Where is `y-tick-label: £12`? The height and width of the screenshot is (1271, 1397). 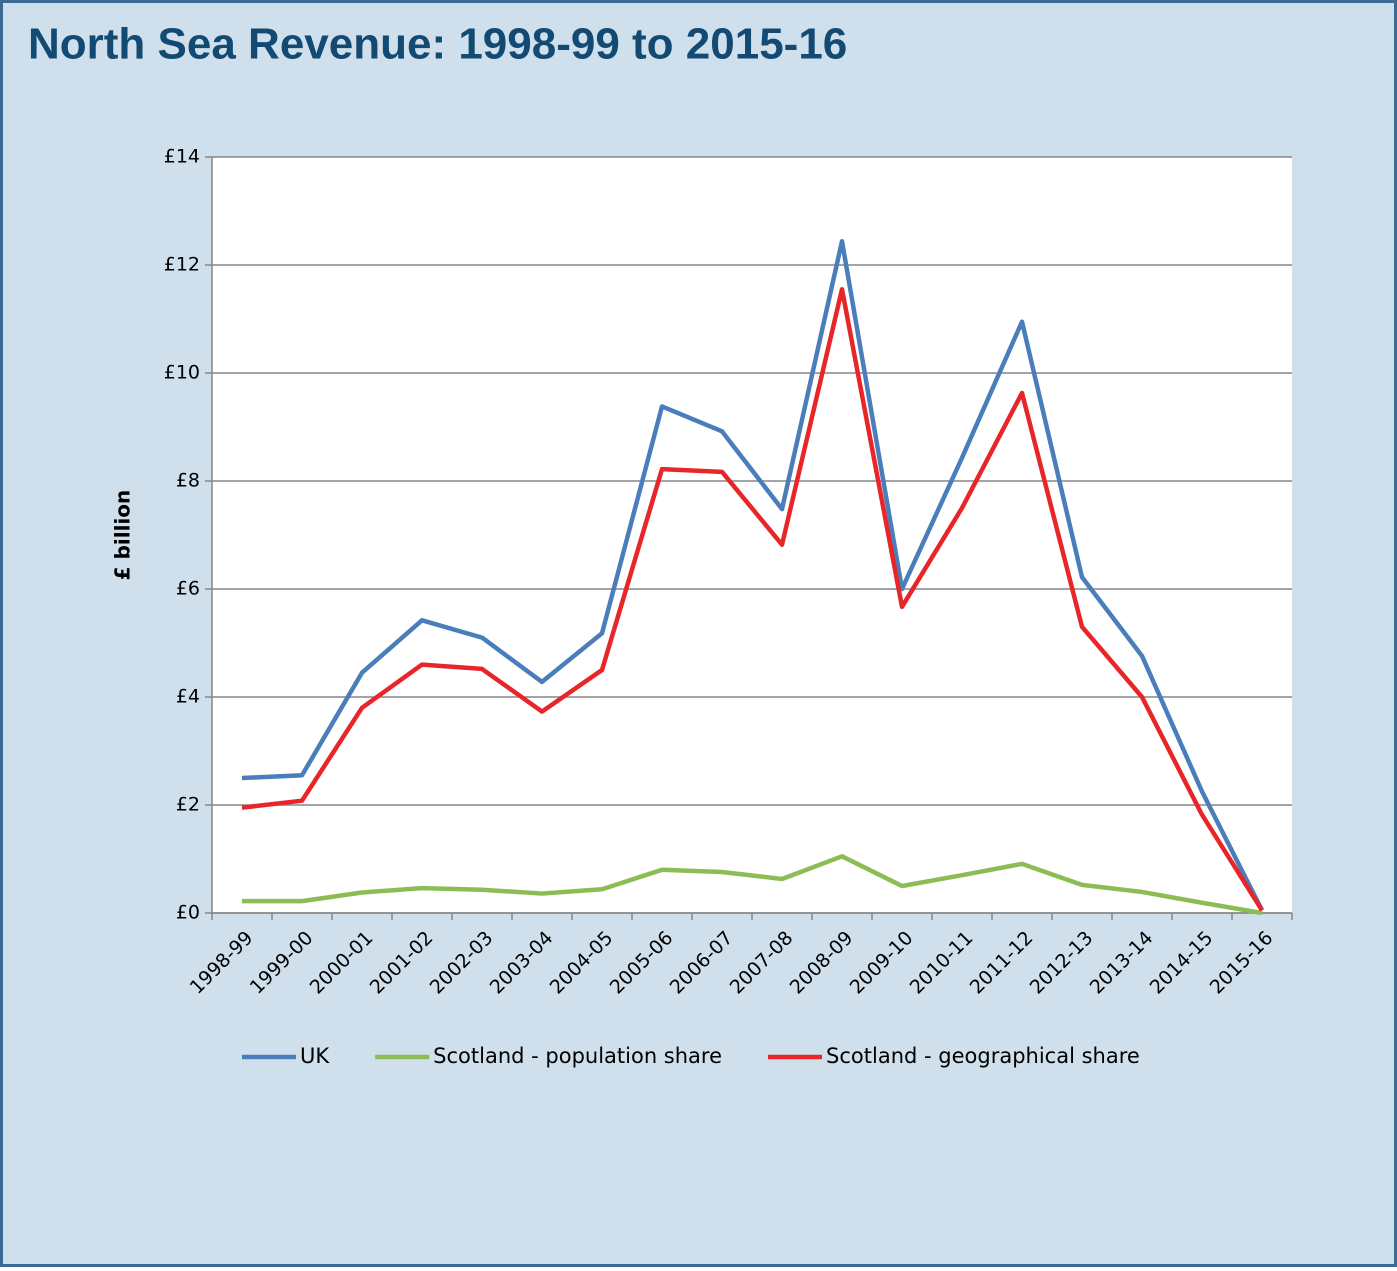
y-tick-label: £12 is located at coordinates (182, 265).